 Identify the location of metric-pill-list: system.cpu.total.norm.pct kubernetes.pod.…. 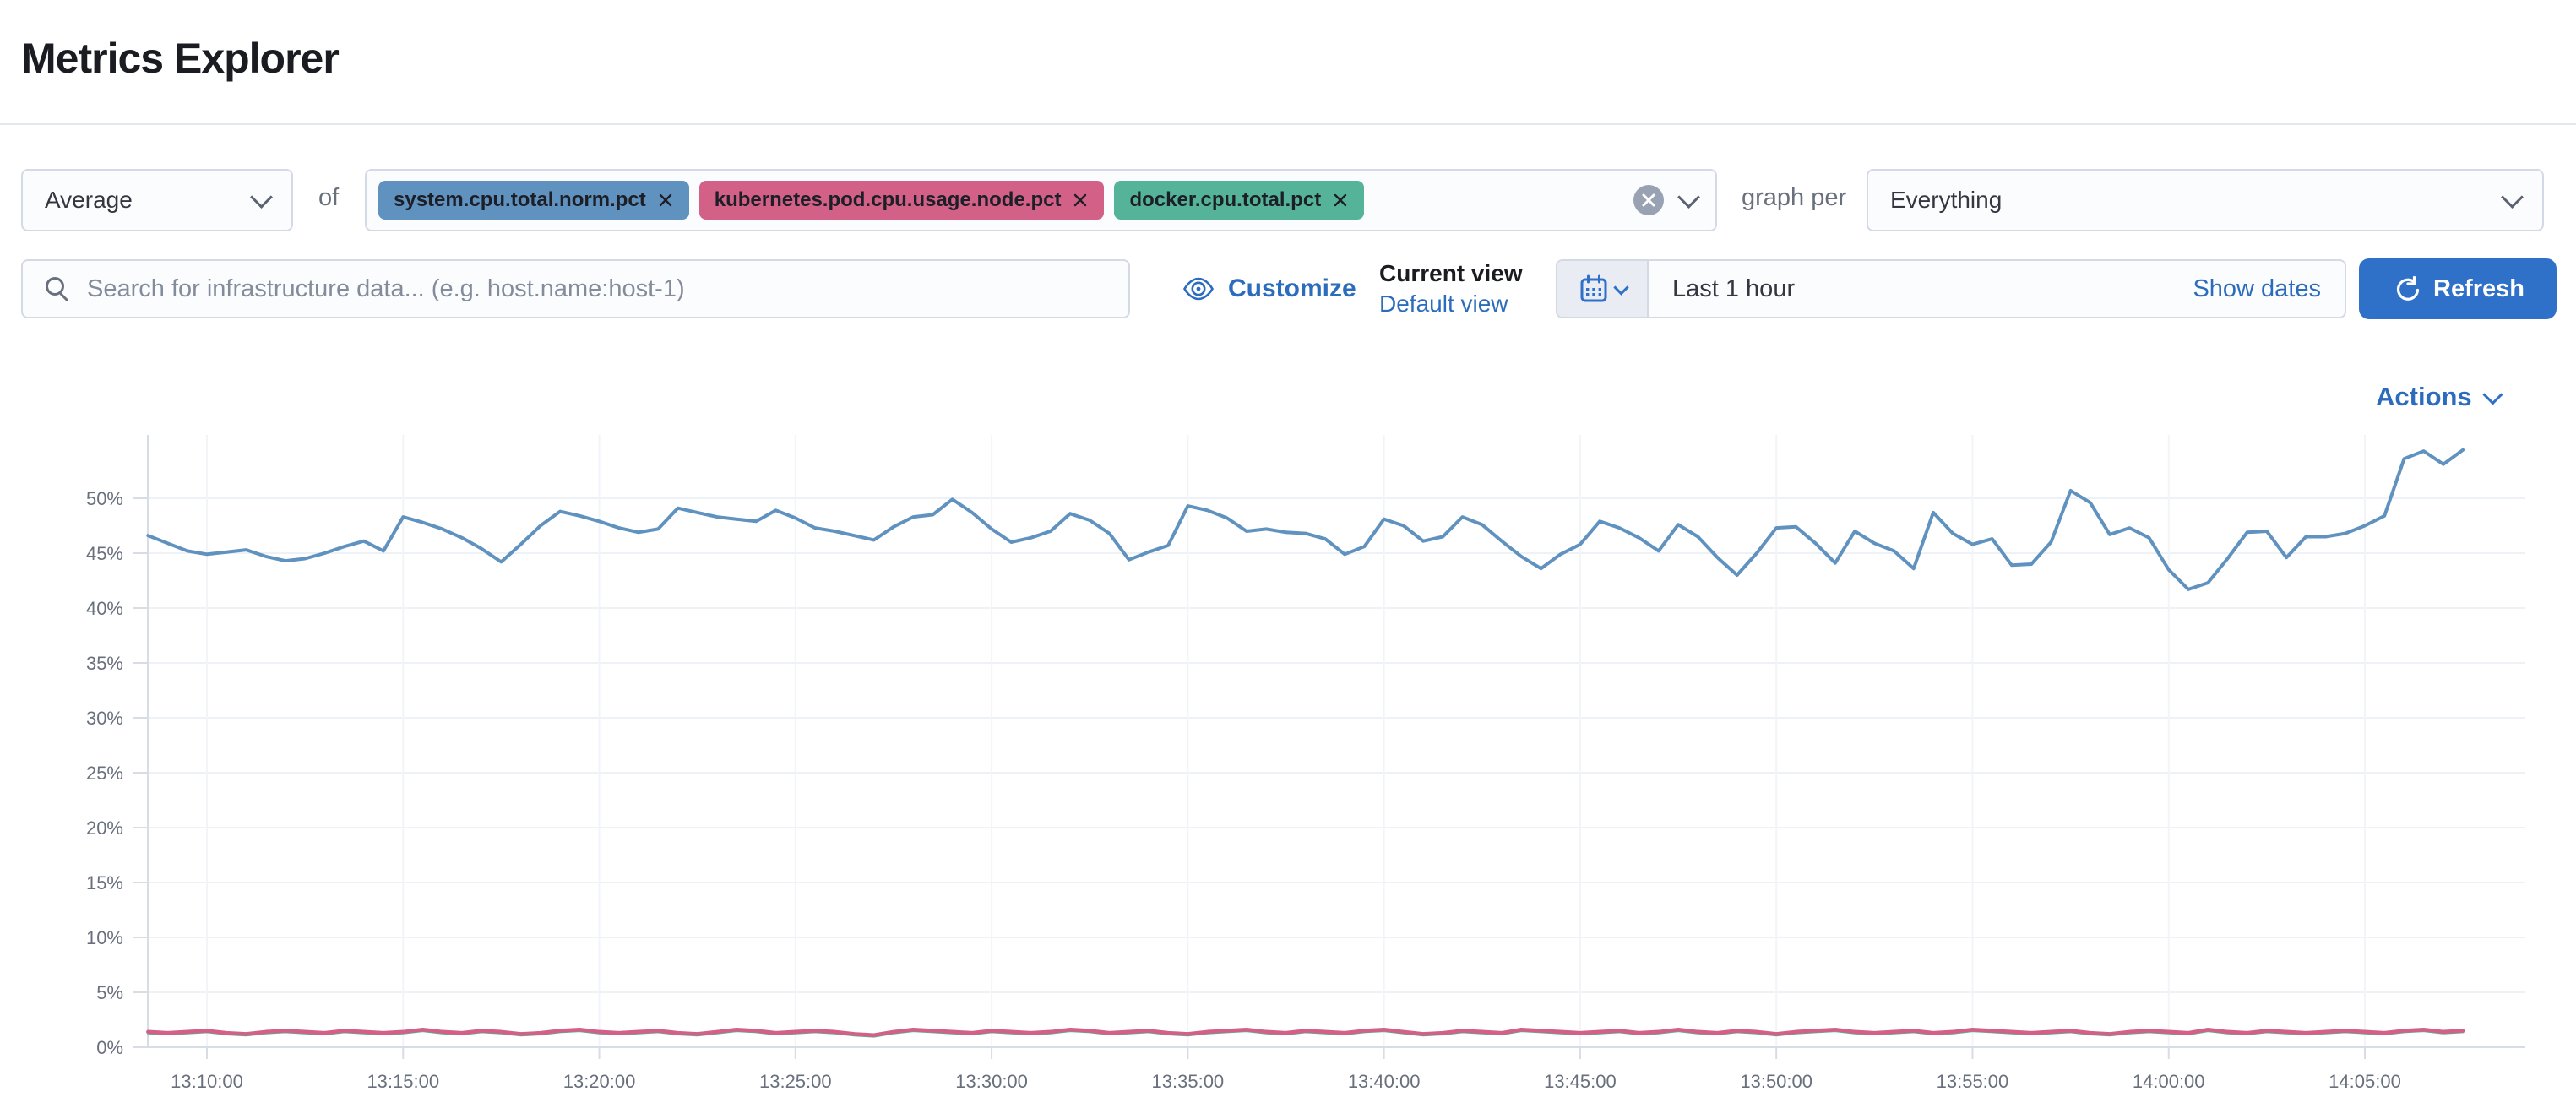
(1005, 200).